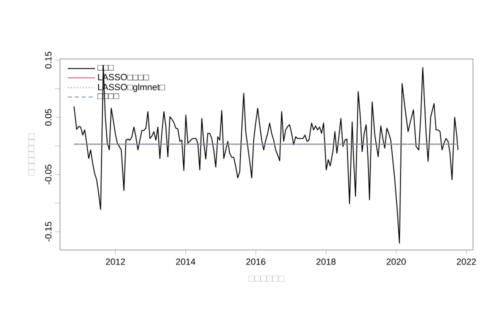 This screenshot has height=324, width=504. What do you see at coordinates (48, 174) in the screenshot?
I see `y-tick-label: -0.05` at bounding box center [48, 174].